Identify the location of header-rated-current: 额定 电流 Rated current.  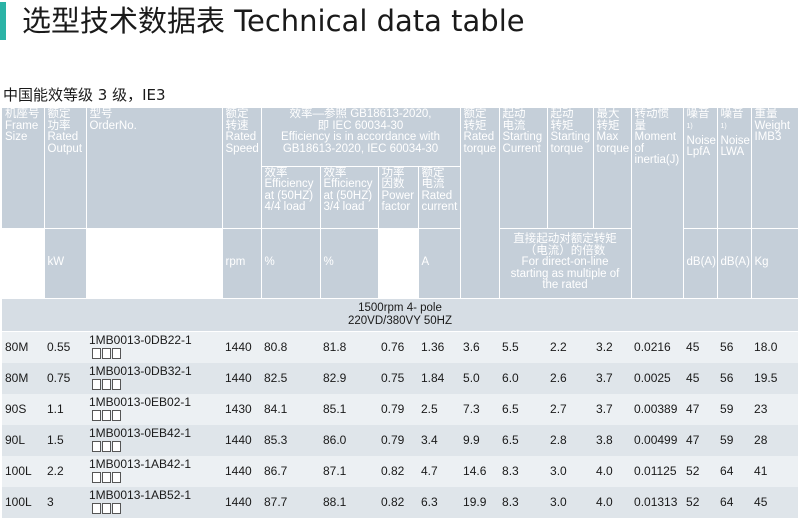
(439, 197).